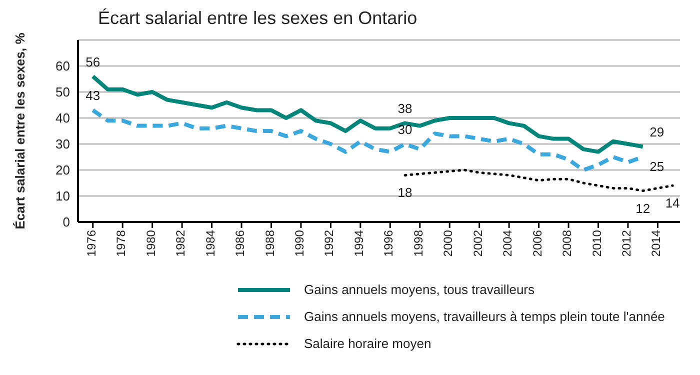 This screenshot has height=375, width=700. Describe the element at coordinates (151, 243) in the screenshot. I see `x-tick-label: 1980` at that location.